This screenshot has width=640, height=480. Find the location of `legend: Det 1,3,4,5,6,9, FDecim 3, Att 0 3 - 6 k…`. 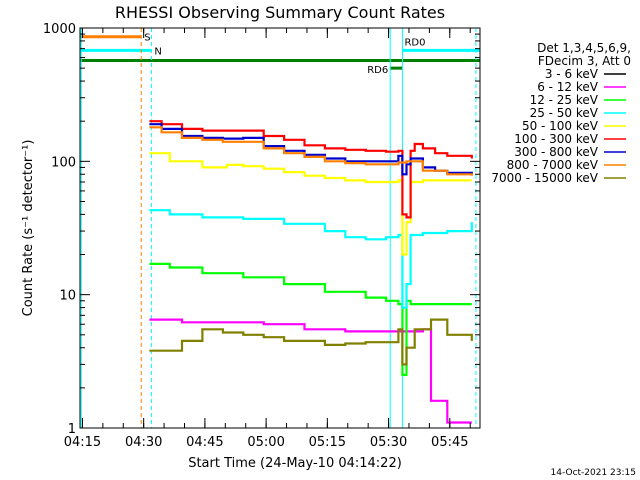

legend: Det 1,3,4,5,6,9, FDecim 3, Att 0 3 - 6 k… is located at coordinates (561, 113).